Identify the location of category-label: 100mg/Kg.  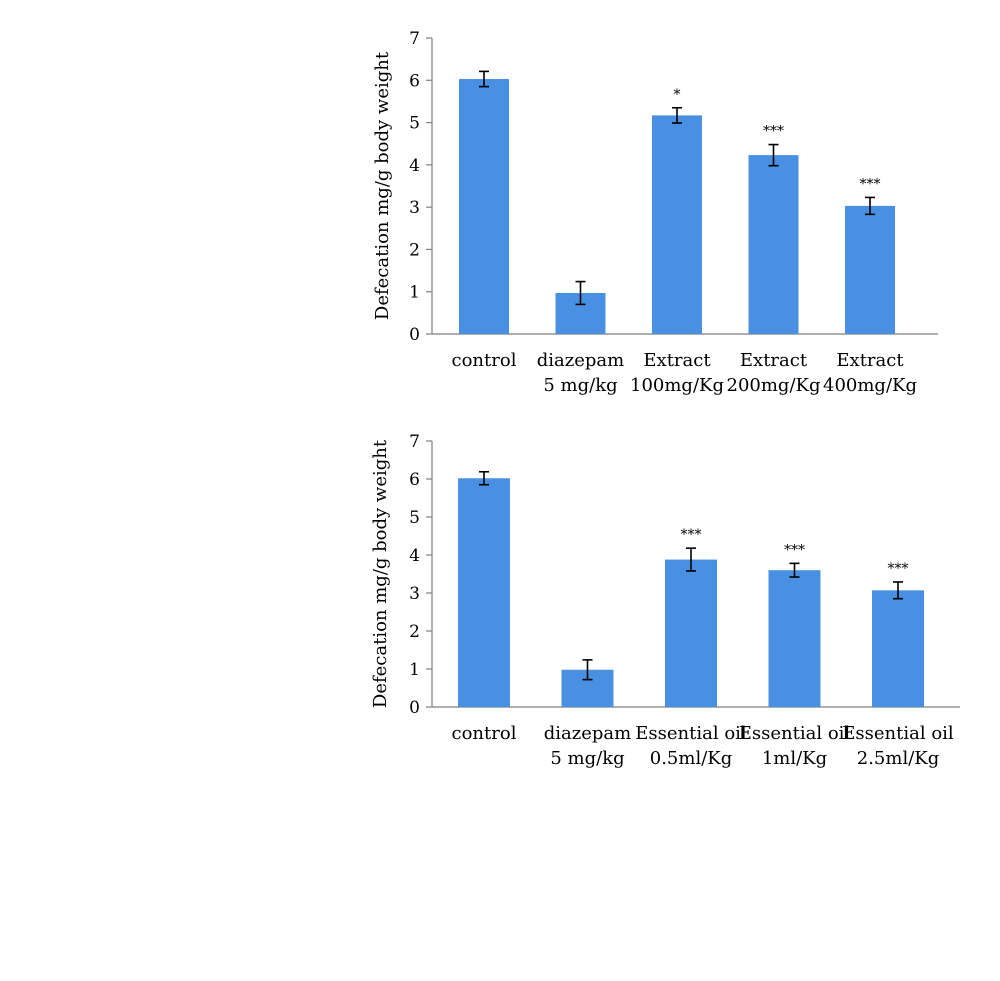
(677, 385).